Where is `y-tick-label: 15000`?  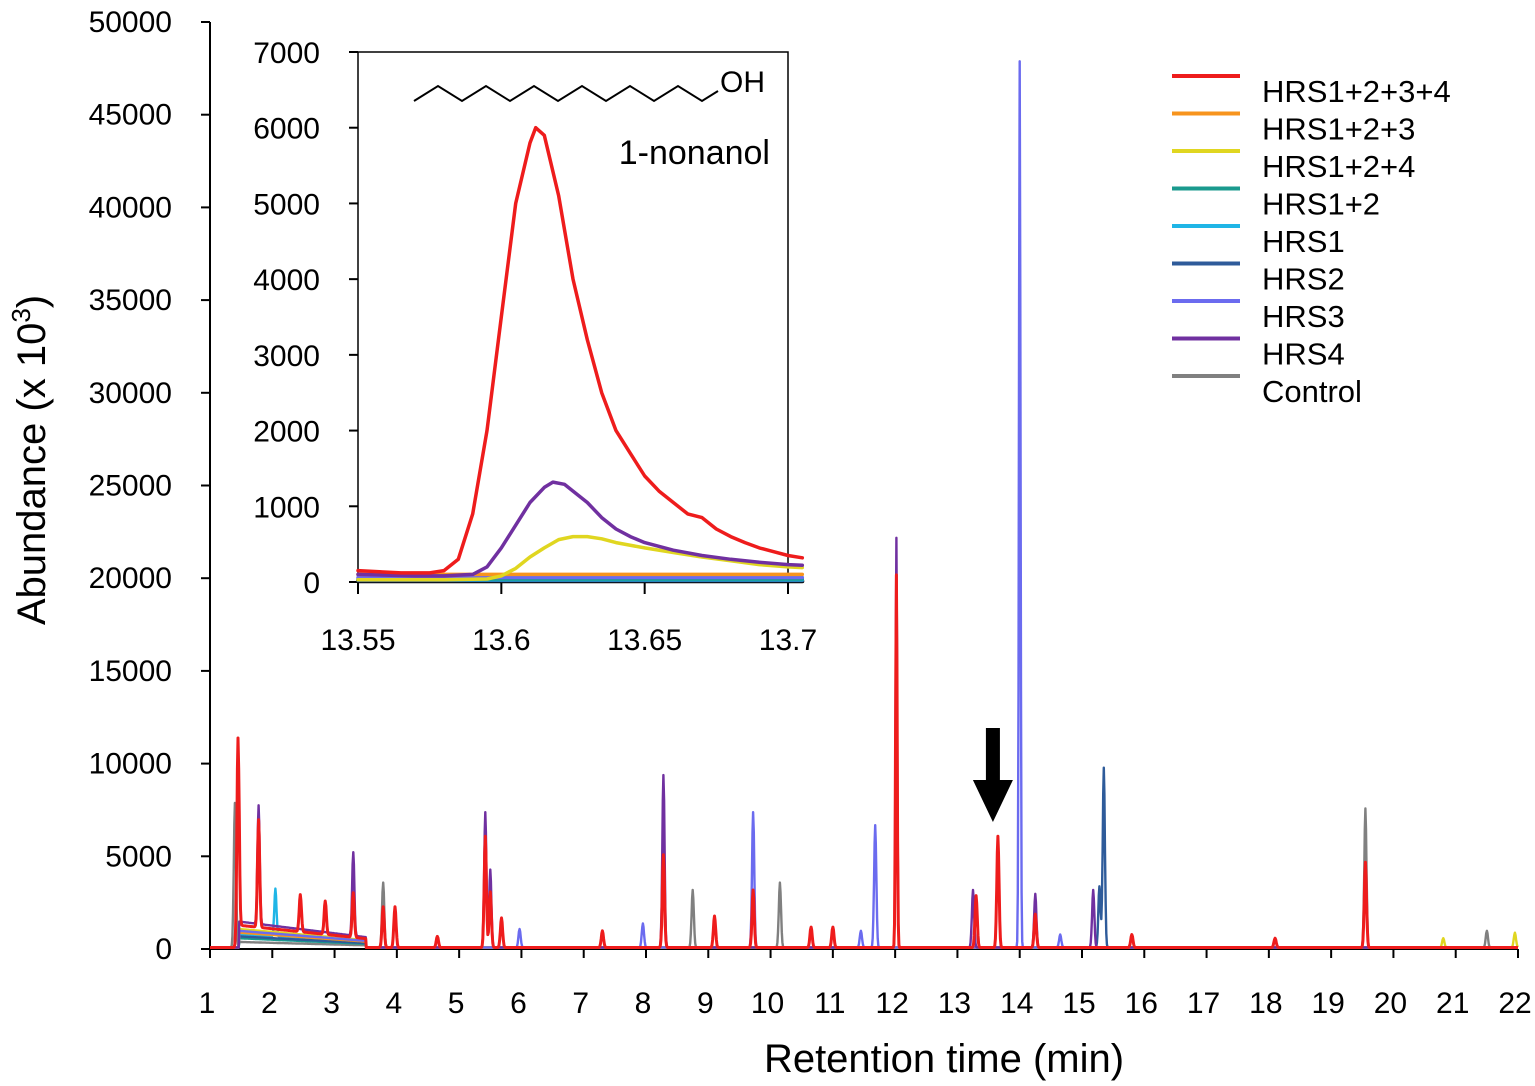 y-tick-label: 15000 is located at coordinates (130, 671).